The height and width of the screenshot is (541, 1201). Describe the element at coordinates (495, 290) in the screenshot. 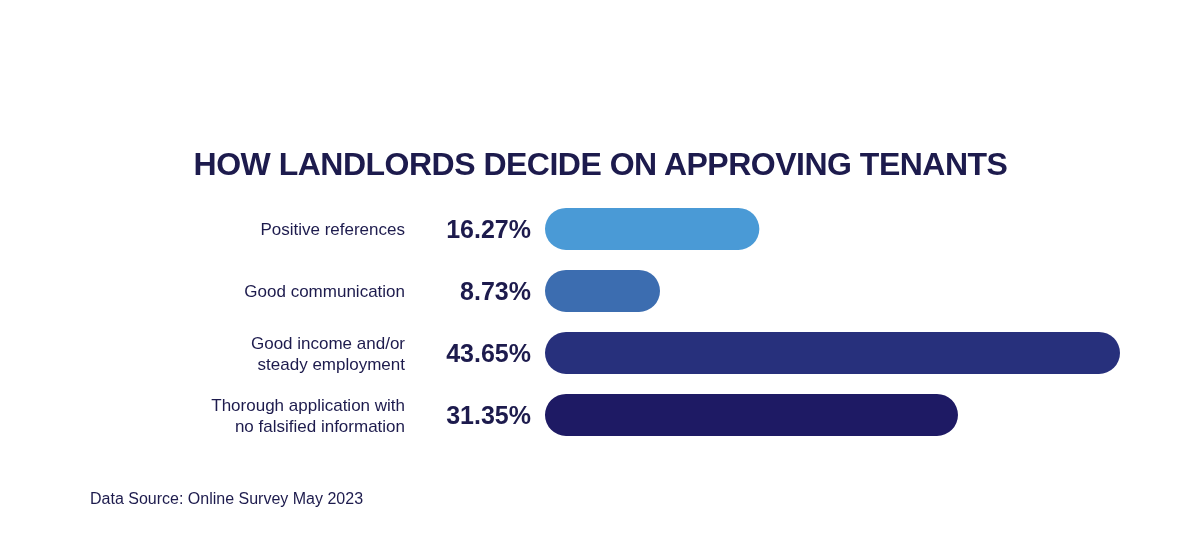

I see `data-label: 8.73%` at that location.